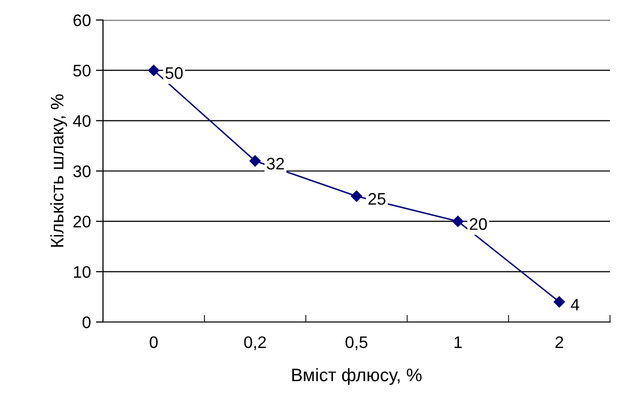 The image size is (626, 417). Describe the element at coordinates (59, 170) in the screenshot. I see `y-axis-title: Кількість шлаку, %` at that location.